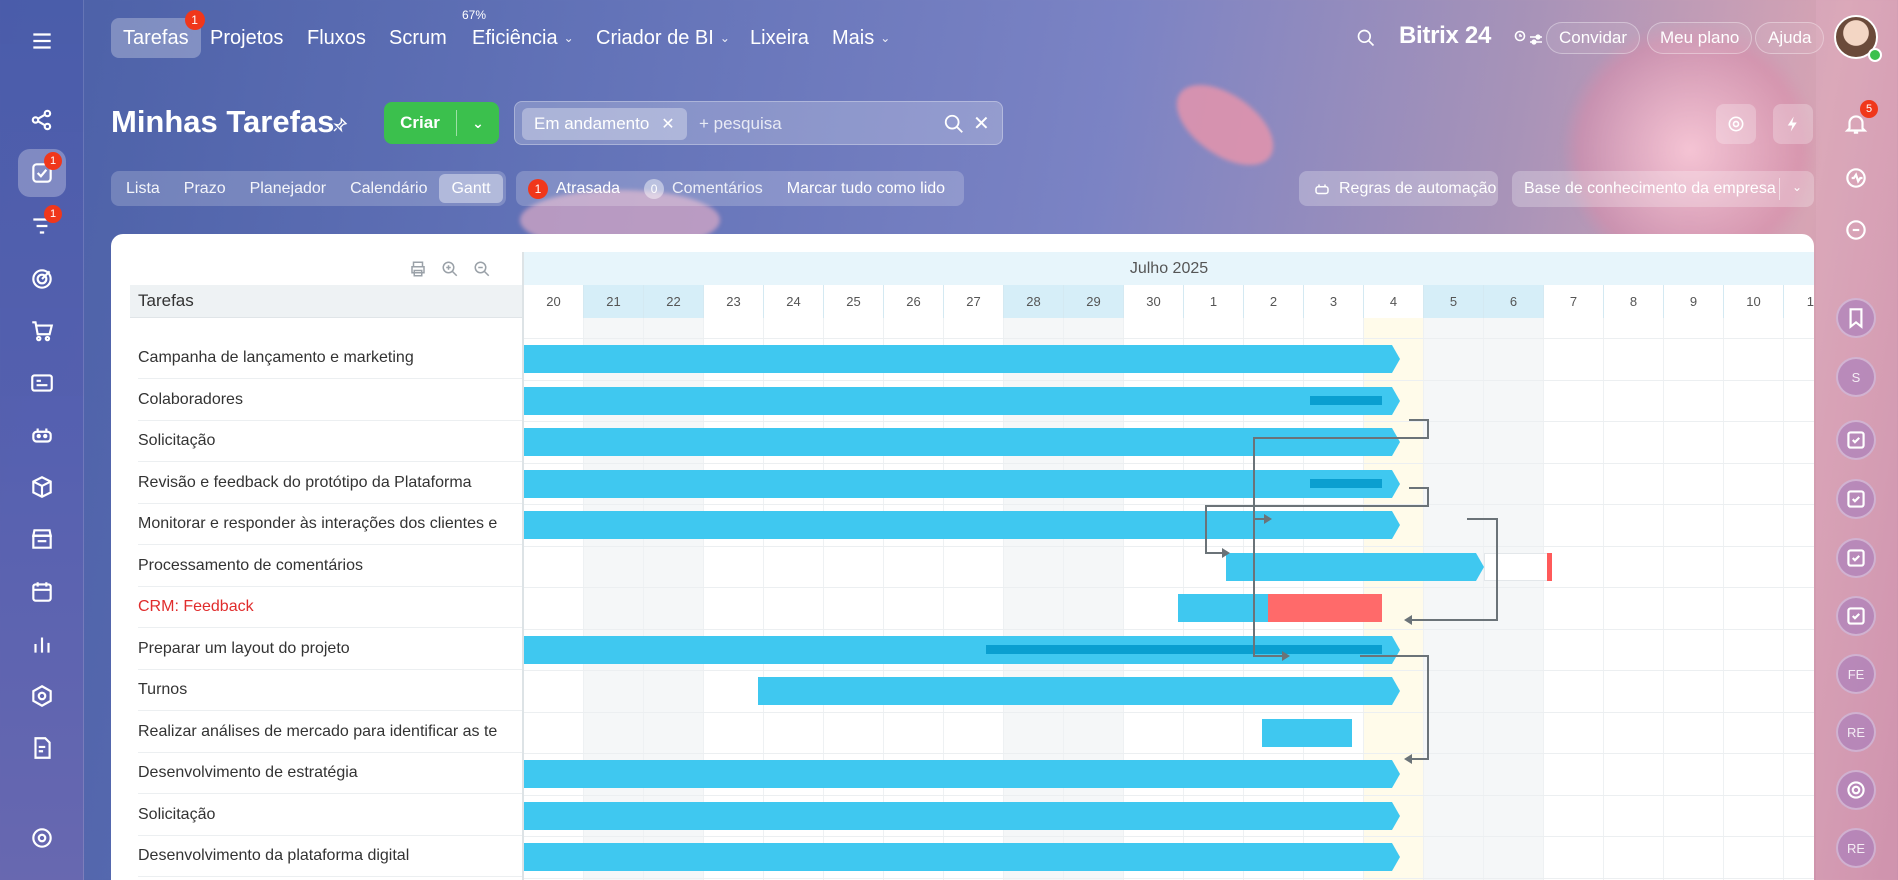 This screenshot has width=1898, height=880. I want to click on overdue-segment, so click(1325, 608).